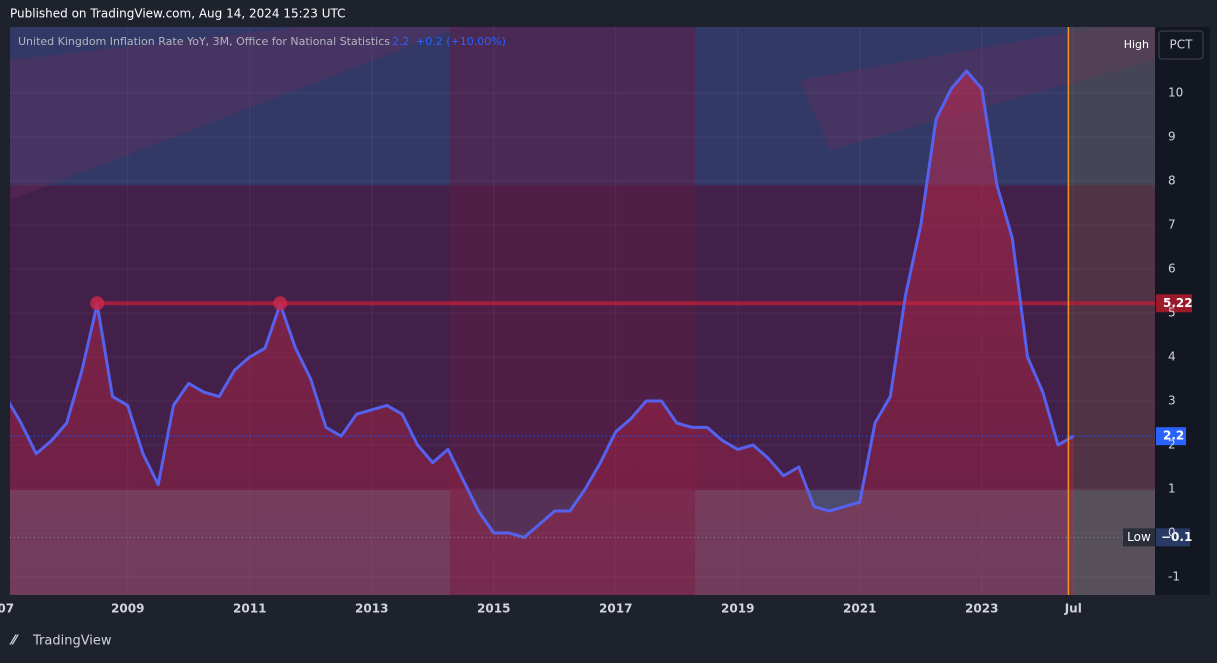  Describe the element at coordinates (1172, 444) in the screenshot. I see `y-tick-label: 2` at that location.